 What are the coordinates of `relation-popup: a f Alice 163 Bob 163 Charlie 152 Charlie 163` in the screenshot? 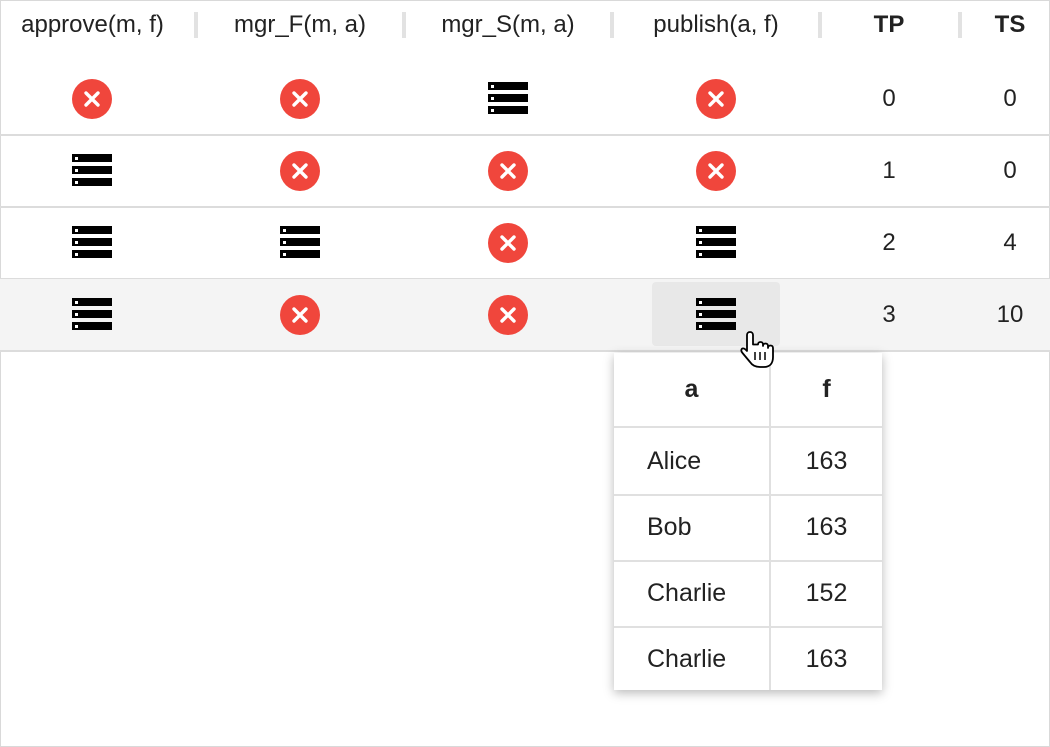 It's located at (748, 521).